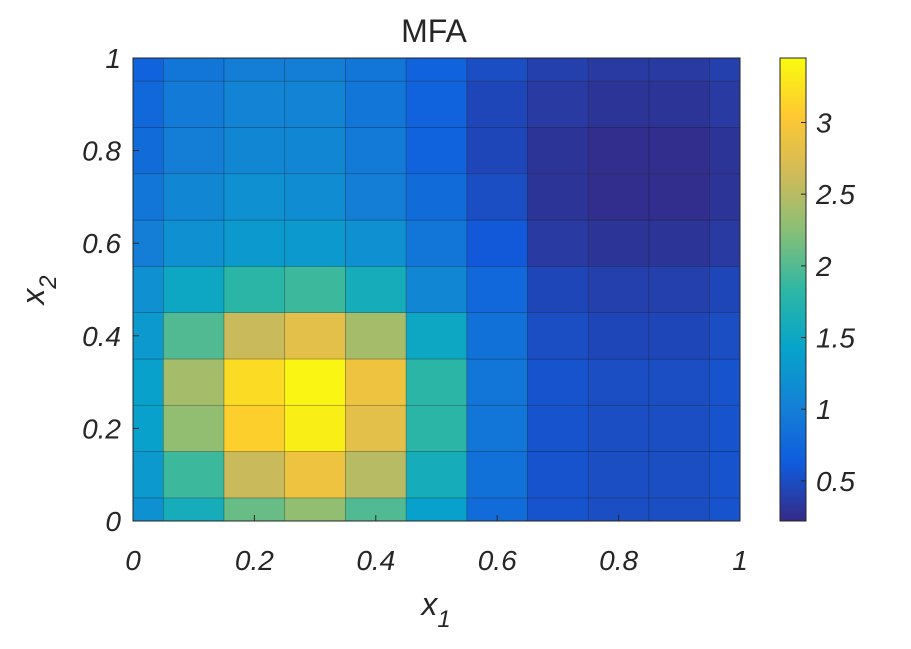 This screenshot has width=911, height=649. I want to click on colorbar-tick-label: 1.5, so click(835, 338).